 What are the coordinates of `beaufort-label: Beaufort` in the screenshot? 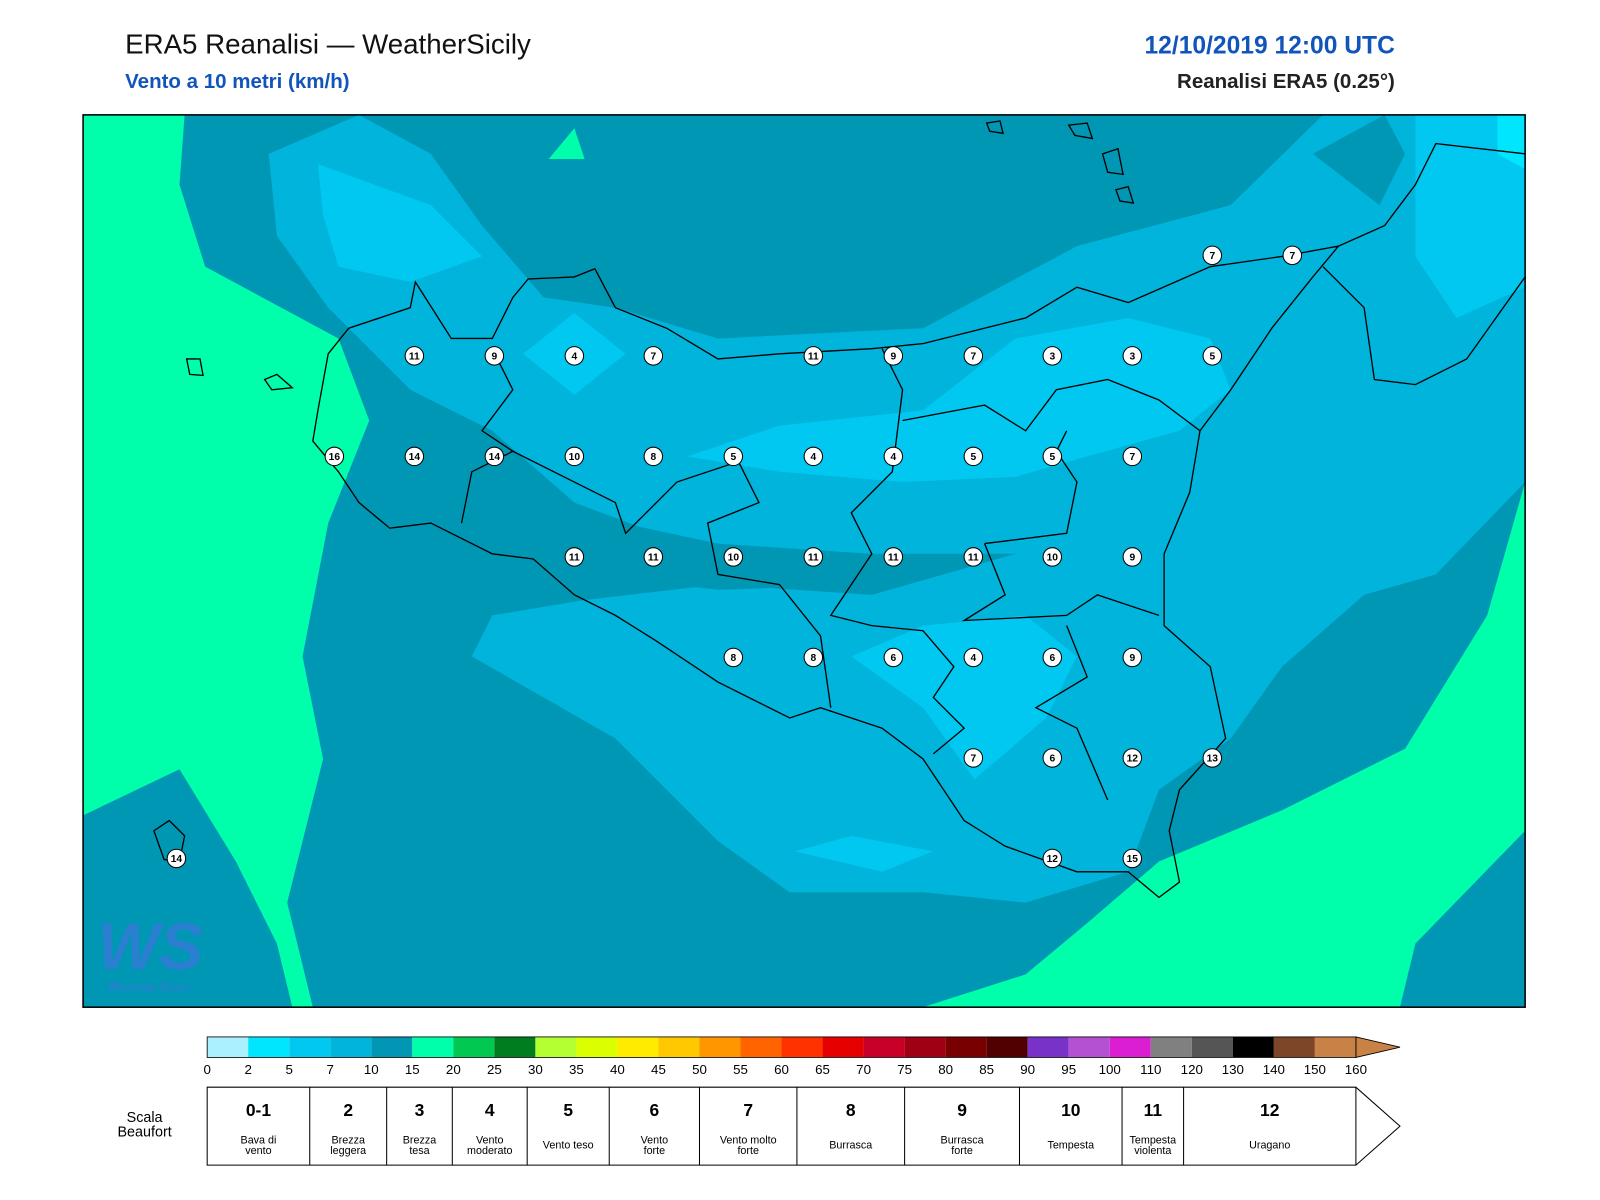 It's located at (144, 1132).